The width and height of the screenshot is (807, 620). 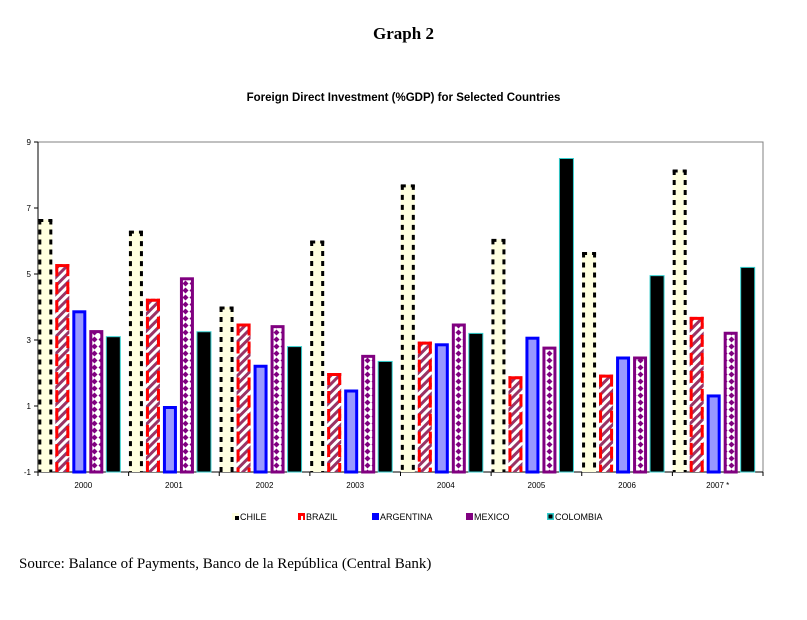 What do you see at coordinates (446, 485) in the screenshot?
I see `x-tick-label: 2004` at bounding box center [446, 485].